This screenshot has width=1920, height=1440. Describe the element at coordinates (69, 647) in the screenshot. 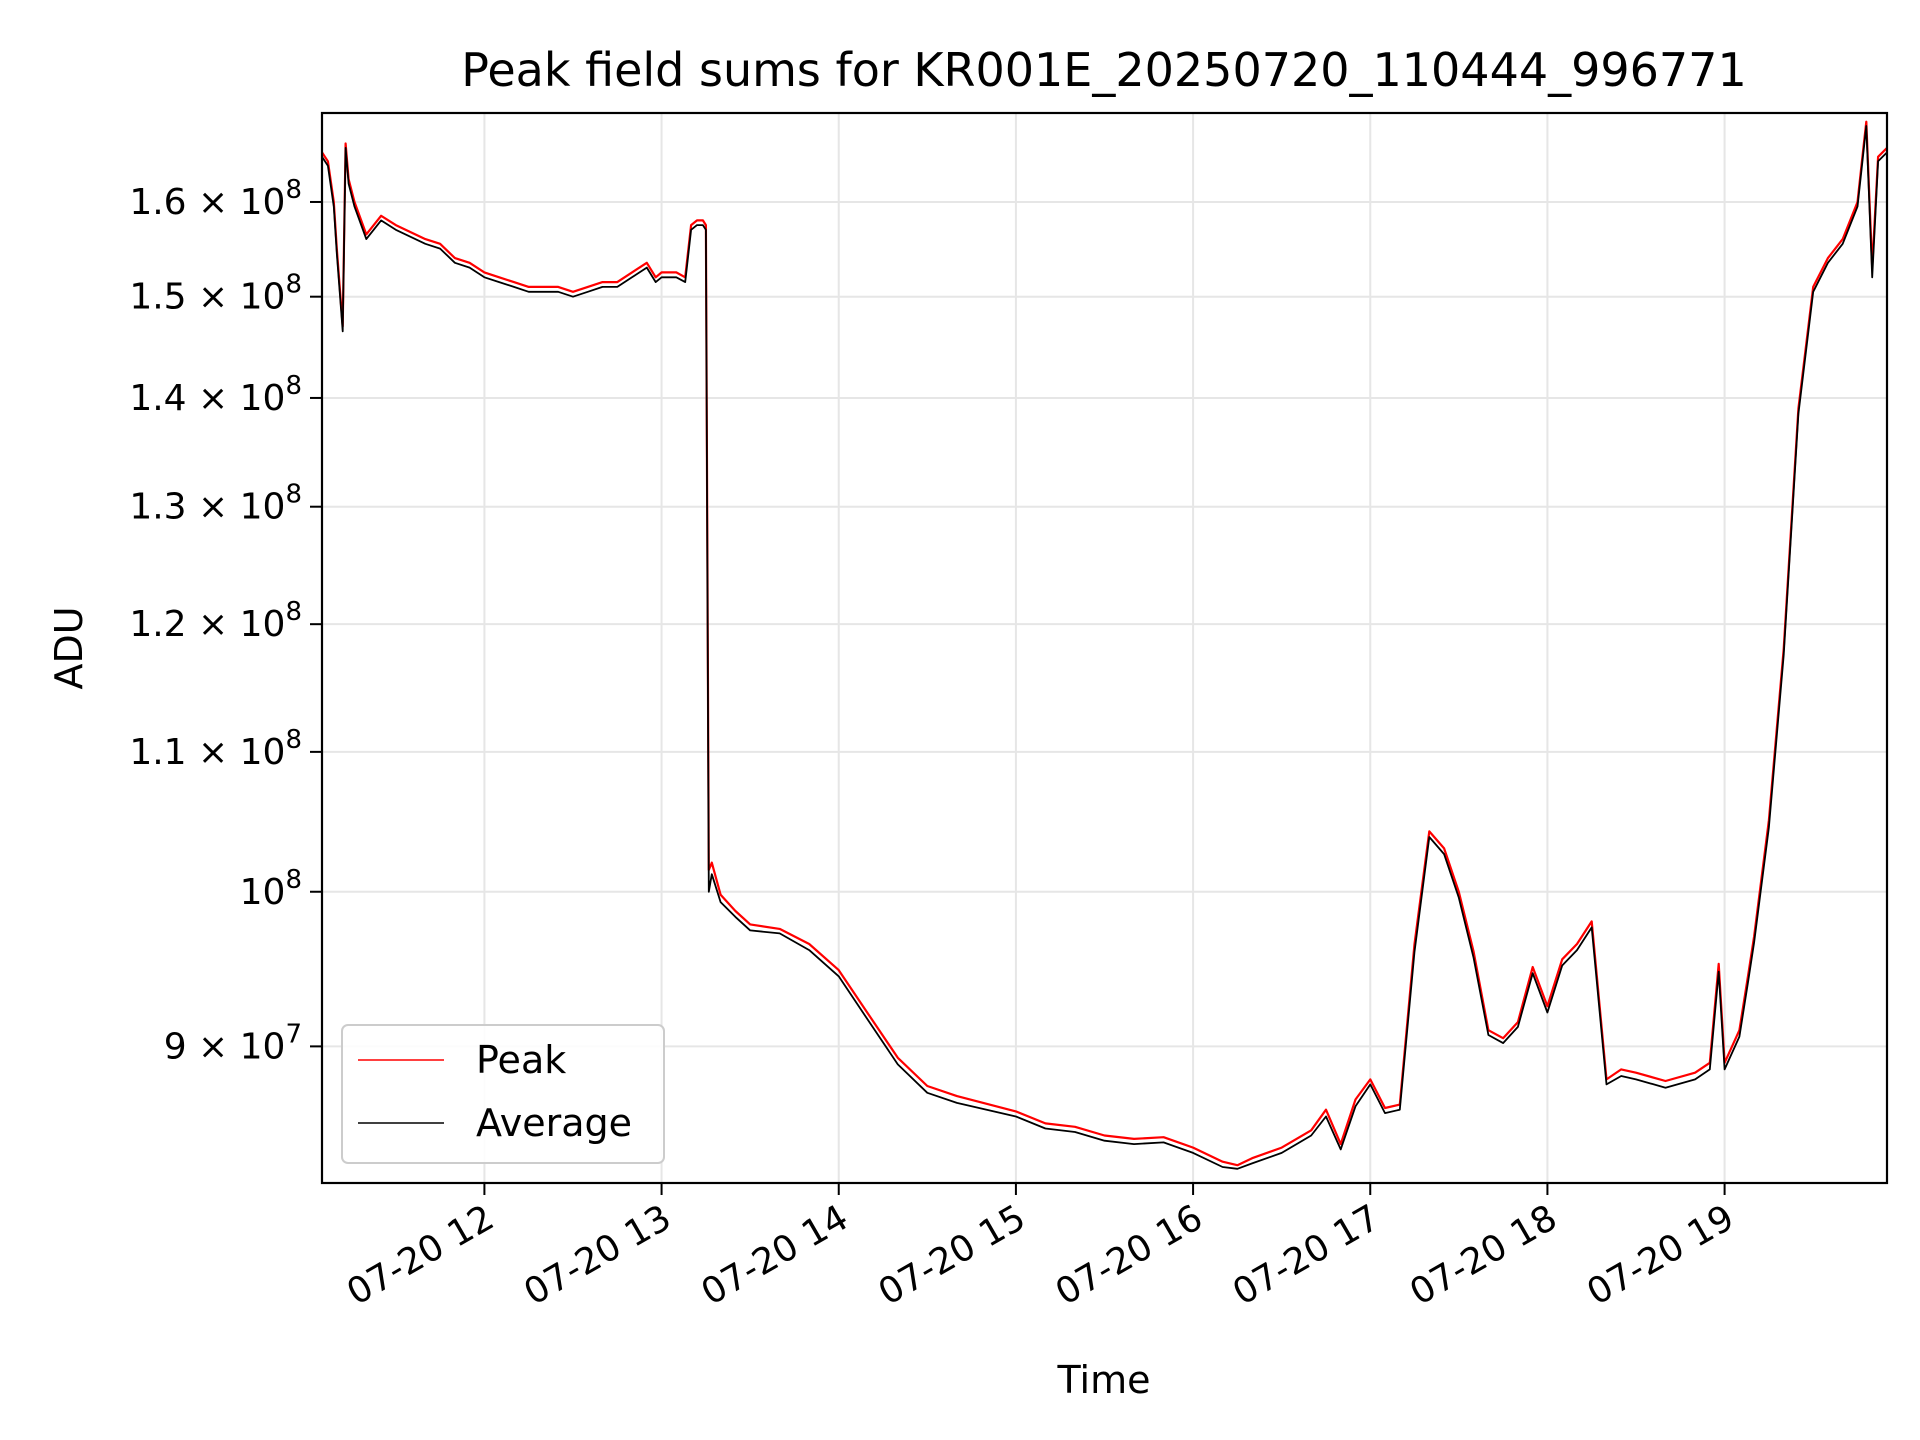

I see `y-axis-label: ADU` at that location.